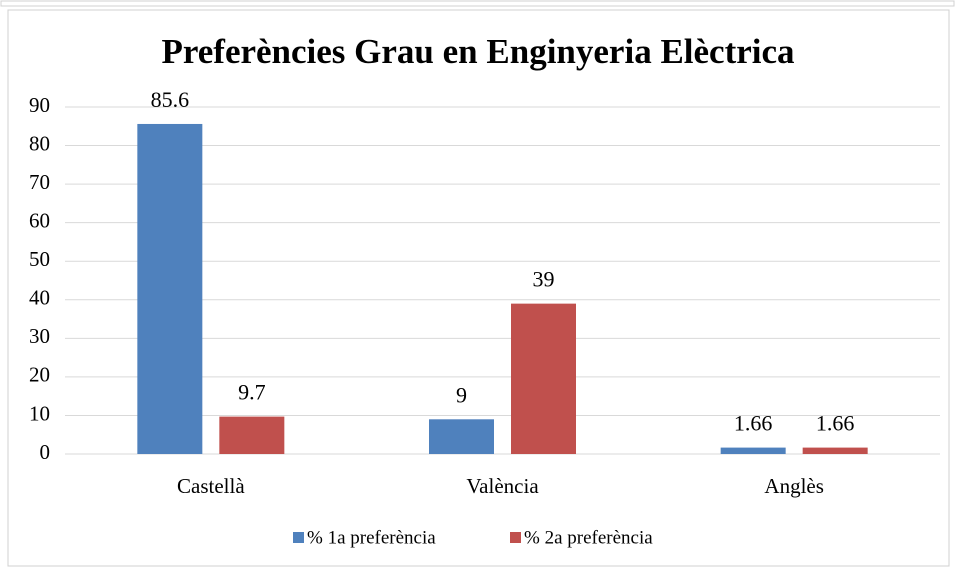  I want to click on legend-label: % 1a preferència, so click(371, 537).